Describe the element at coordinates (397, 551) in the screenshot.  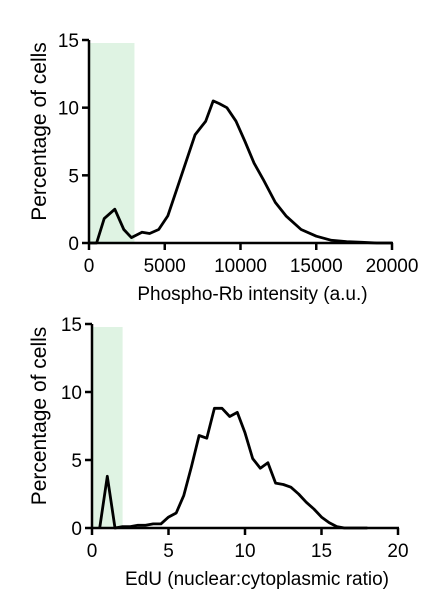
I see `x-tick-label: 20` at that location.